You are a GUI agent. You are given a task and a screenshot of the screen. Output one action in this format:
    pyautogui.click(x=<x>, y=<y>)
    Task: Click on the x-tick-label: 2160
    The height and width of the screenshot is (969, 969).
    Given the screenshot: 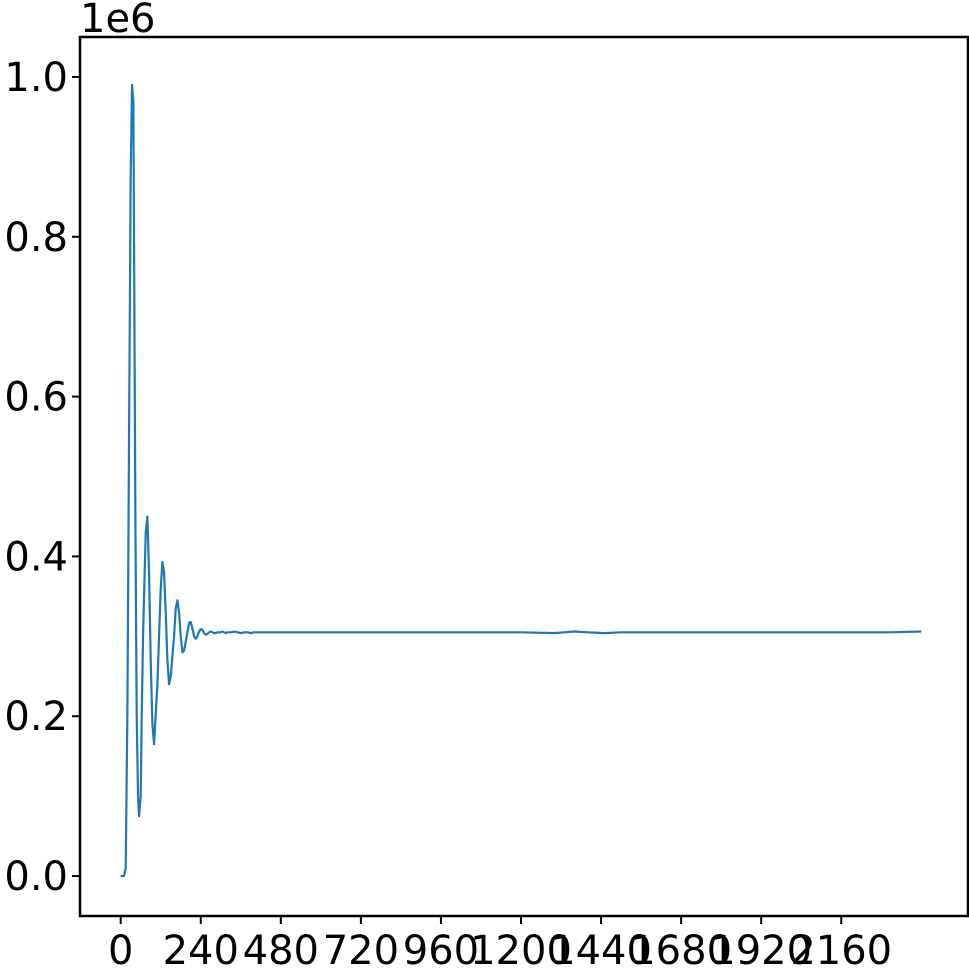 What is the action you would take?
    pyautogui.click(x=841, y=948)
    